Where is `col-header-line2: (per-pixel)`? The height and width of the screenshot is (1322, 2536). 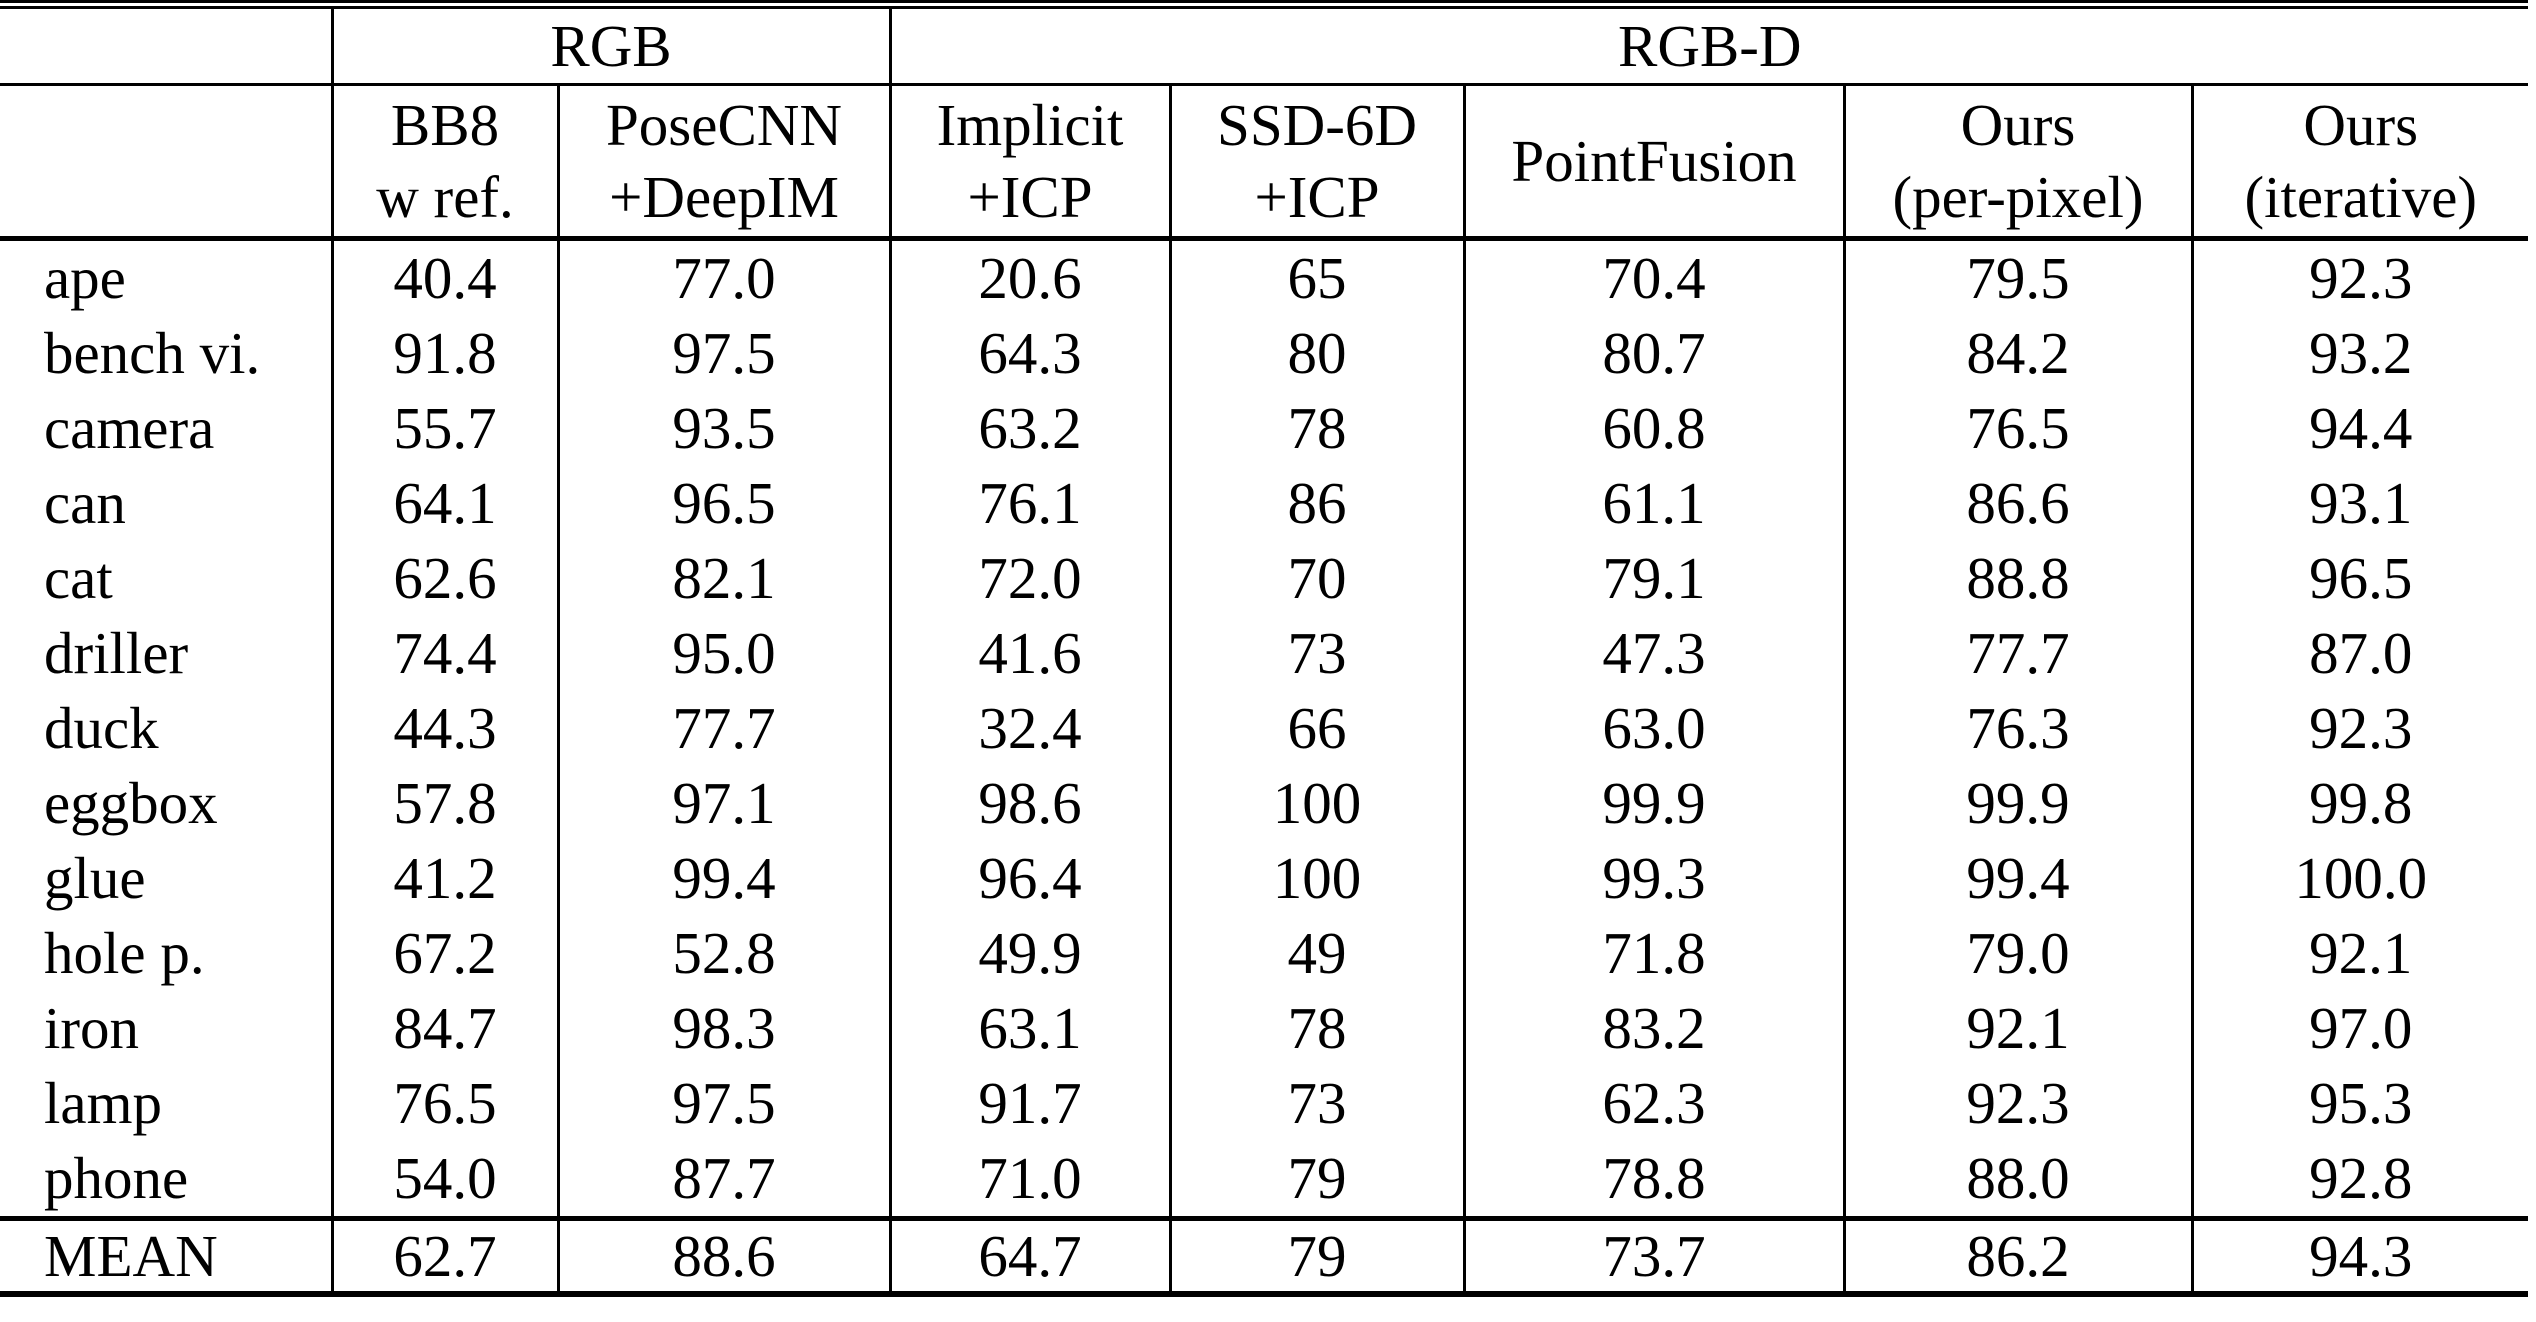
col-header-line2: (per-pixel) is located at coordinates (2018, 197).